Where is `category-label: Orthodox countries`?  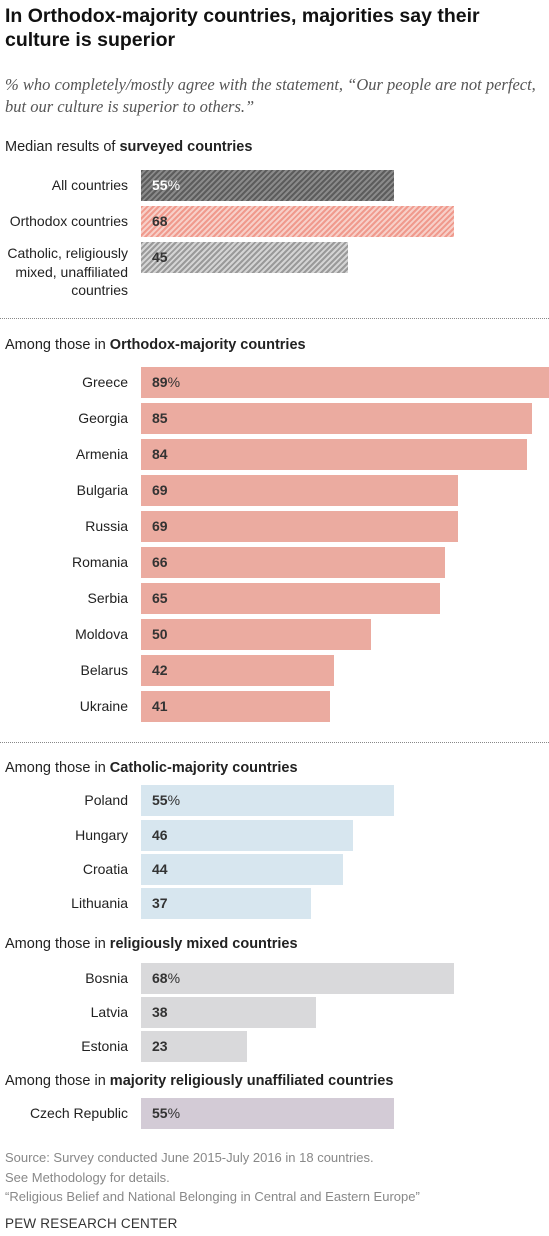
category-label: Orthodox countries is located at coordinates (68, 221).